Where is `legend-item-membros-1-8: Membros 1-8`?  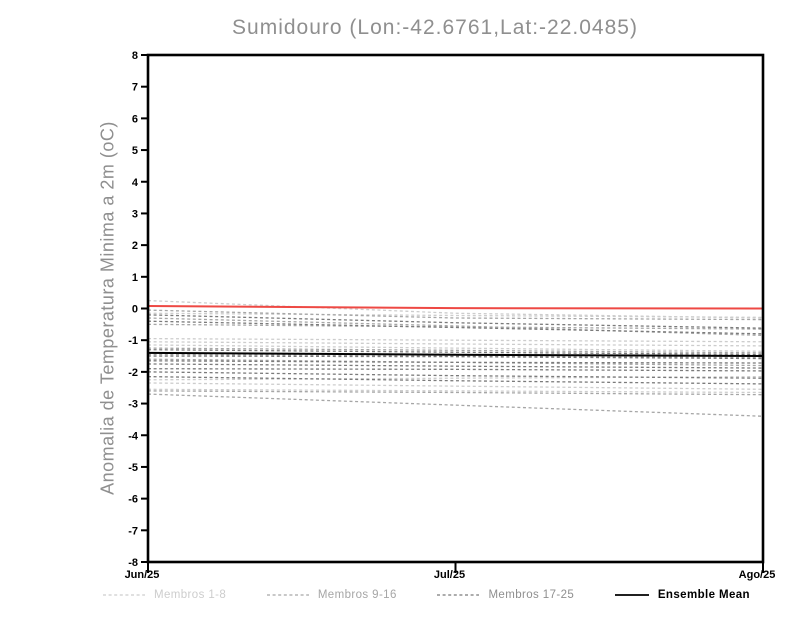 legend-item-membros-1-8: Membros 1-8 is located at coordinates (164, 595).